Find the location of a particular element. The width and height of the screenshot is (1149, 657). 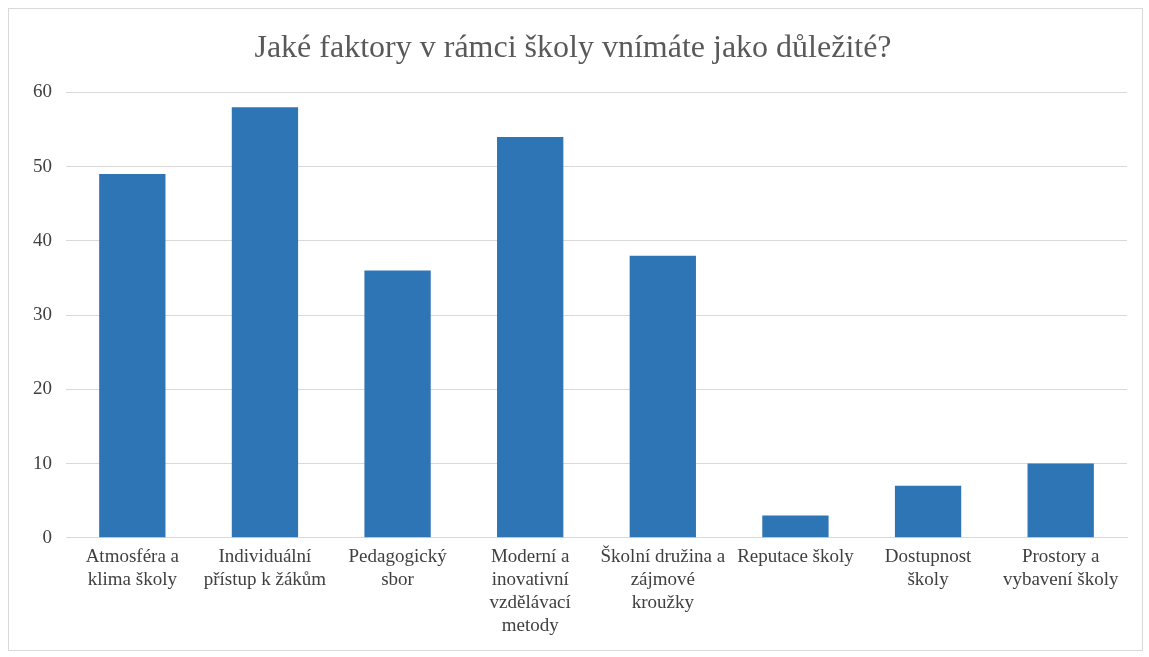

x-tick-label: Dostupnost školy is located at coordinates (928, 567).